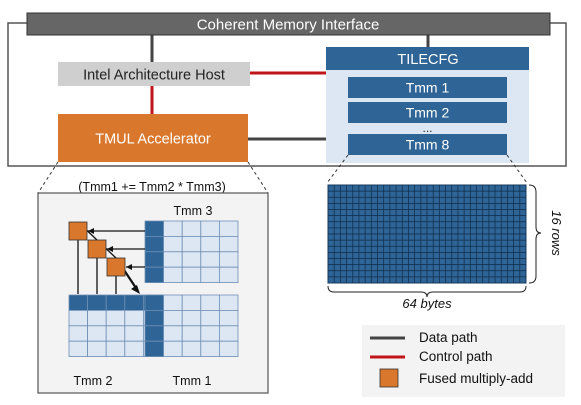 The height and width of the screenshot is (405, 581). What do you see at coordinates (93, 381) in the screenshot?
I see `tmm2-label: Tmm 2` at bounding box center [93, 381].